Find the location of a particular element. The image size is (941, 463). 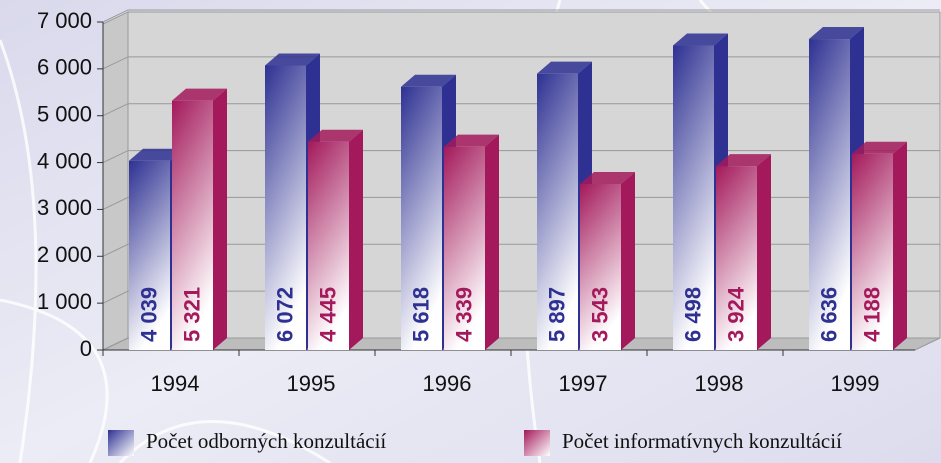

value-label: 3 543 is located at coordinates (599, 314).